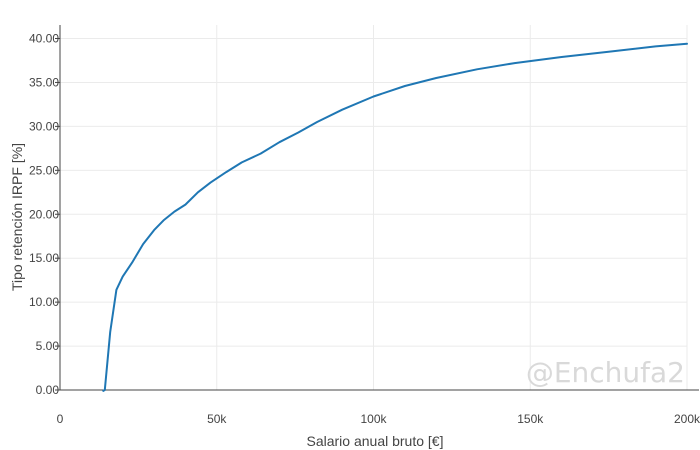 The image size is (700, 450). Describe the element at coordinates (44, 126) in the screenshot. I see `y-tick-label: 30.00` at that location.